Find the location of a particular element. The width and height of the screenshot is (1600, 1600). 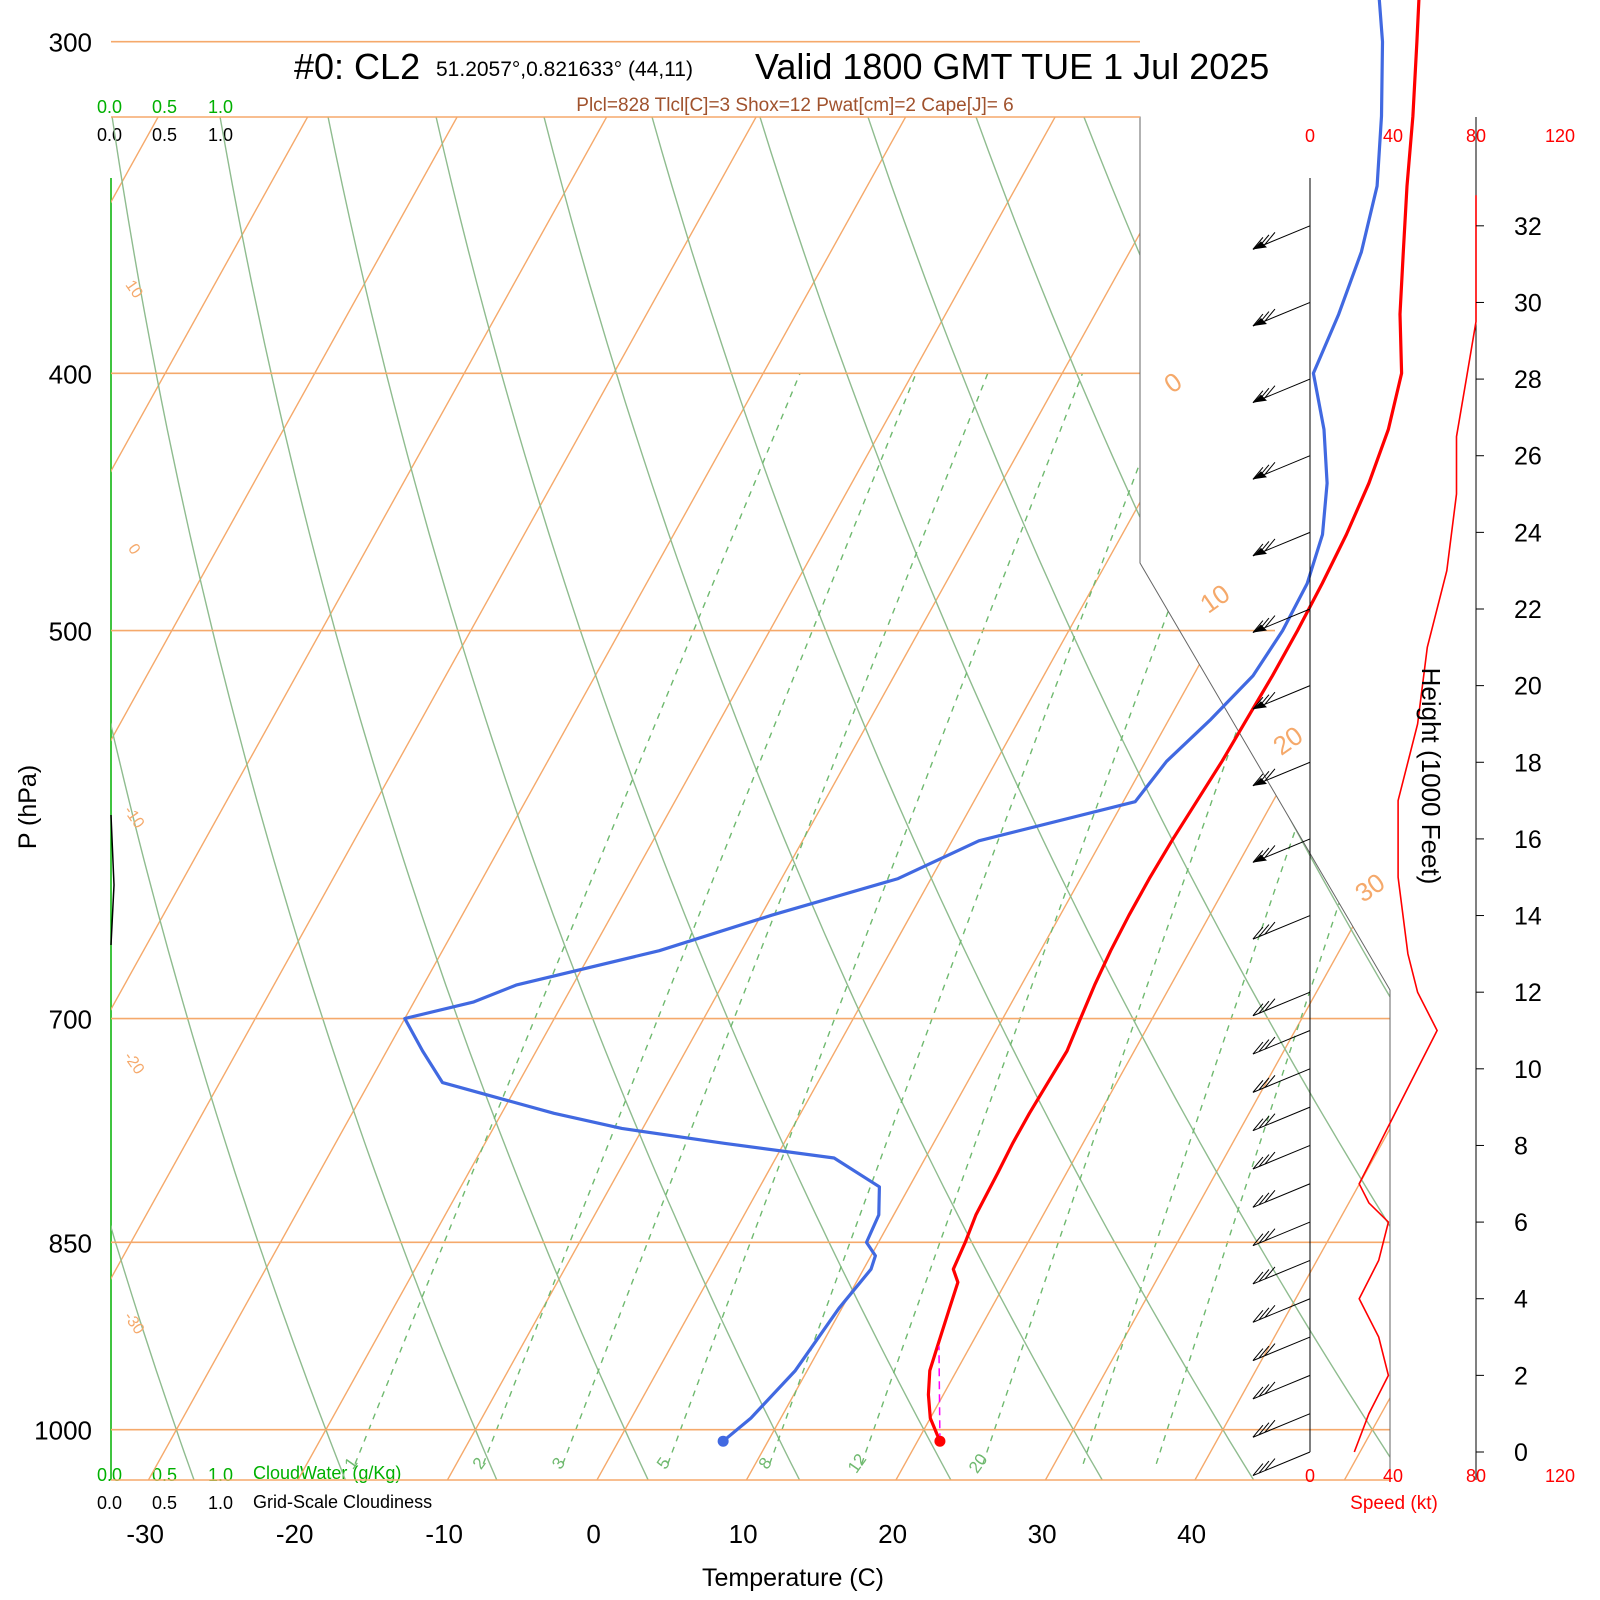

cloud-black-tick-1: 0.5 is located at coordinates (164, 135).